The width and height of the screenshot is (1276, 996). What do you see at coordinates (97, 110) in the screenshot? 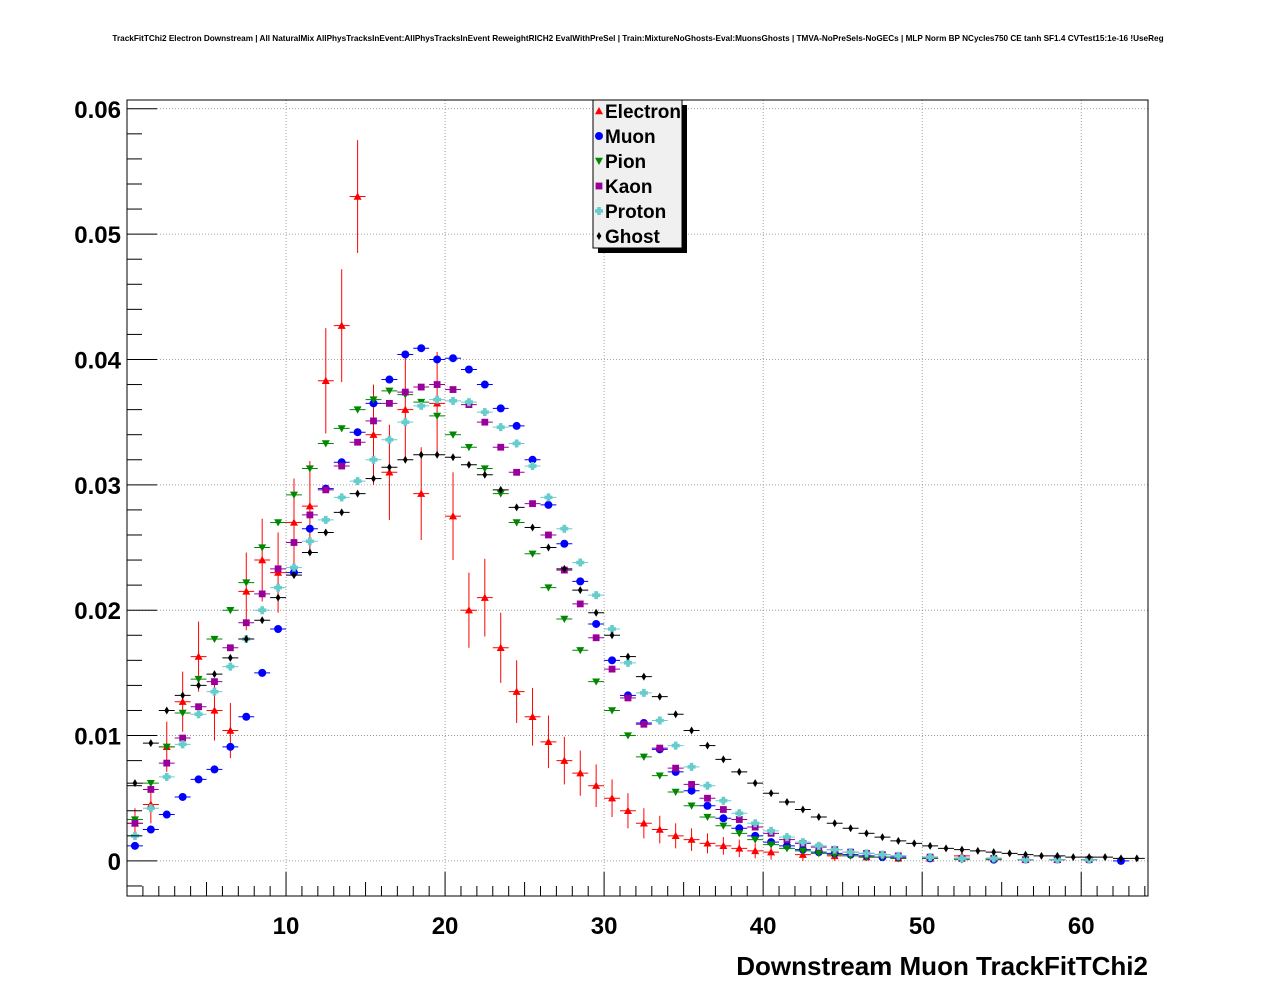
I see `y-tick-label: 0.06` at bounding box center [97, 110].